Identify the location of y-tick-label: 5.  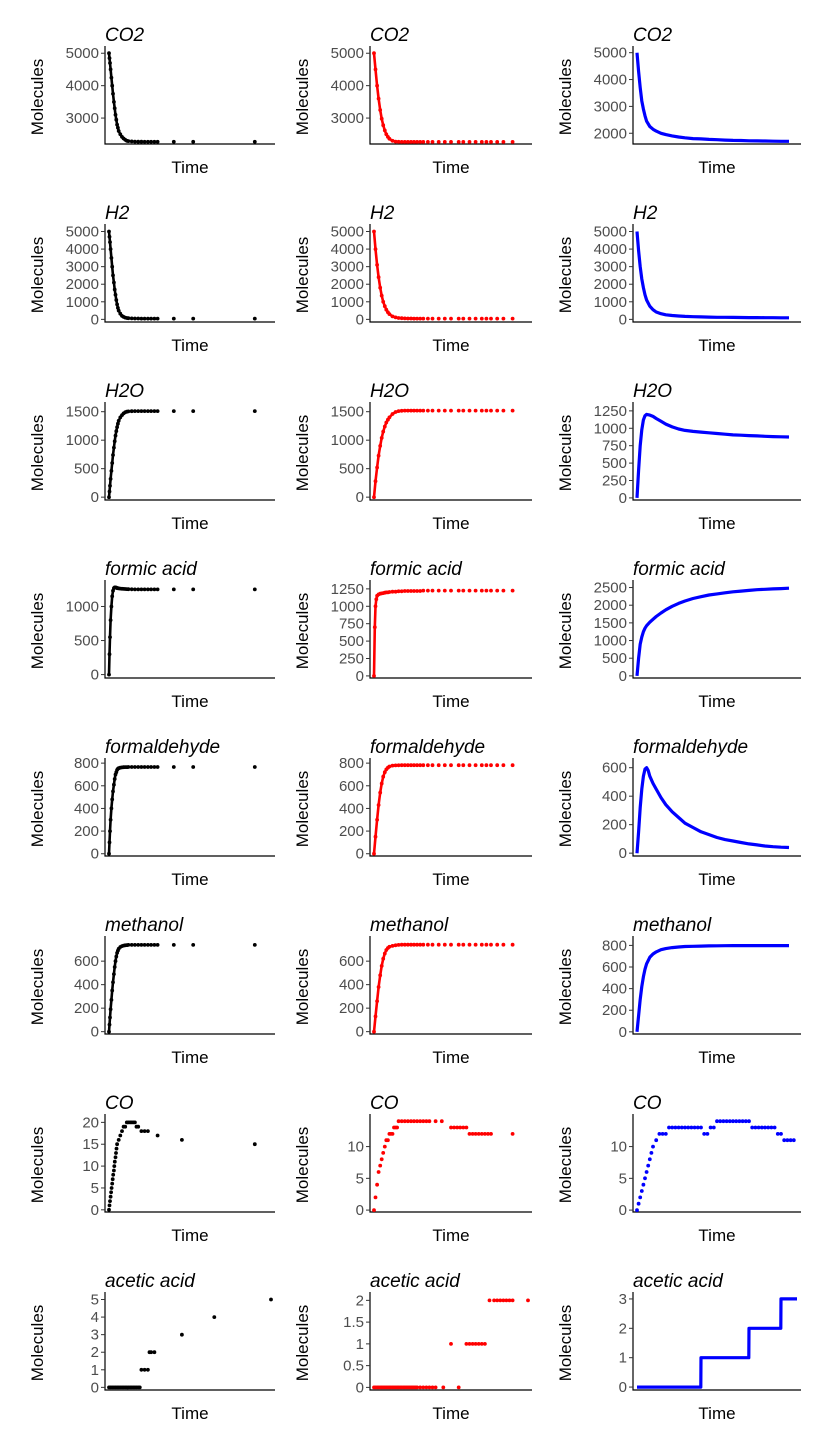
(360, 1178).